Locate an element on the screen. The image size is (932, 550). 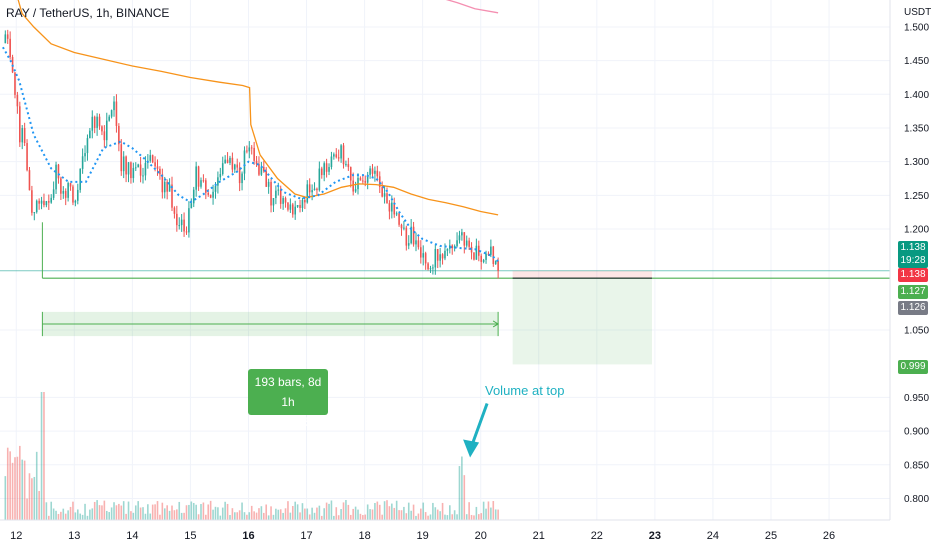
price-tick-label: 1.350 is located at coordinates (916, 128).